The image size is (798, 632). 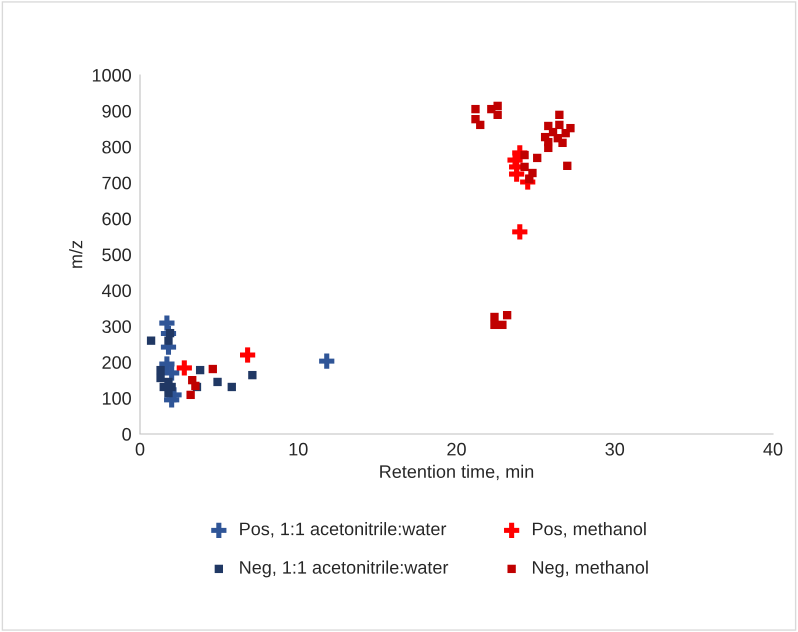 What do you see at coordinates (589, 530) in the screenshot?
I see `legend-label: Pos, methanol` at bounding box center [589, 530].